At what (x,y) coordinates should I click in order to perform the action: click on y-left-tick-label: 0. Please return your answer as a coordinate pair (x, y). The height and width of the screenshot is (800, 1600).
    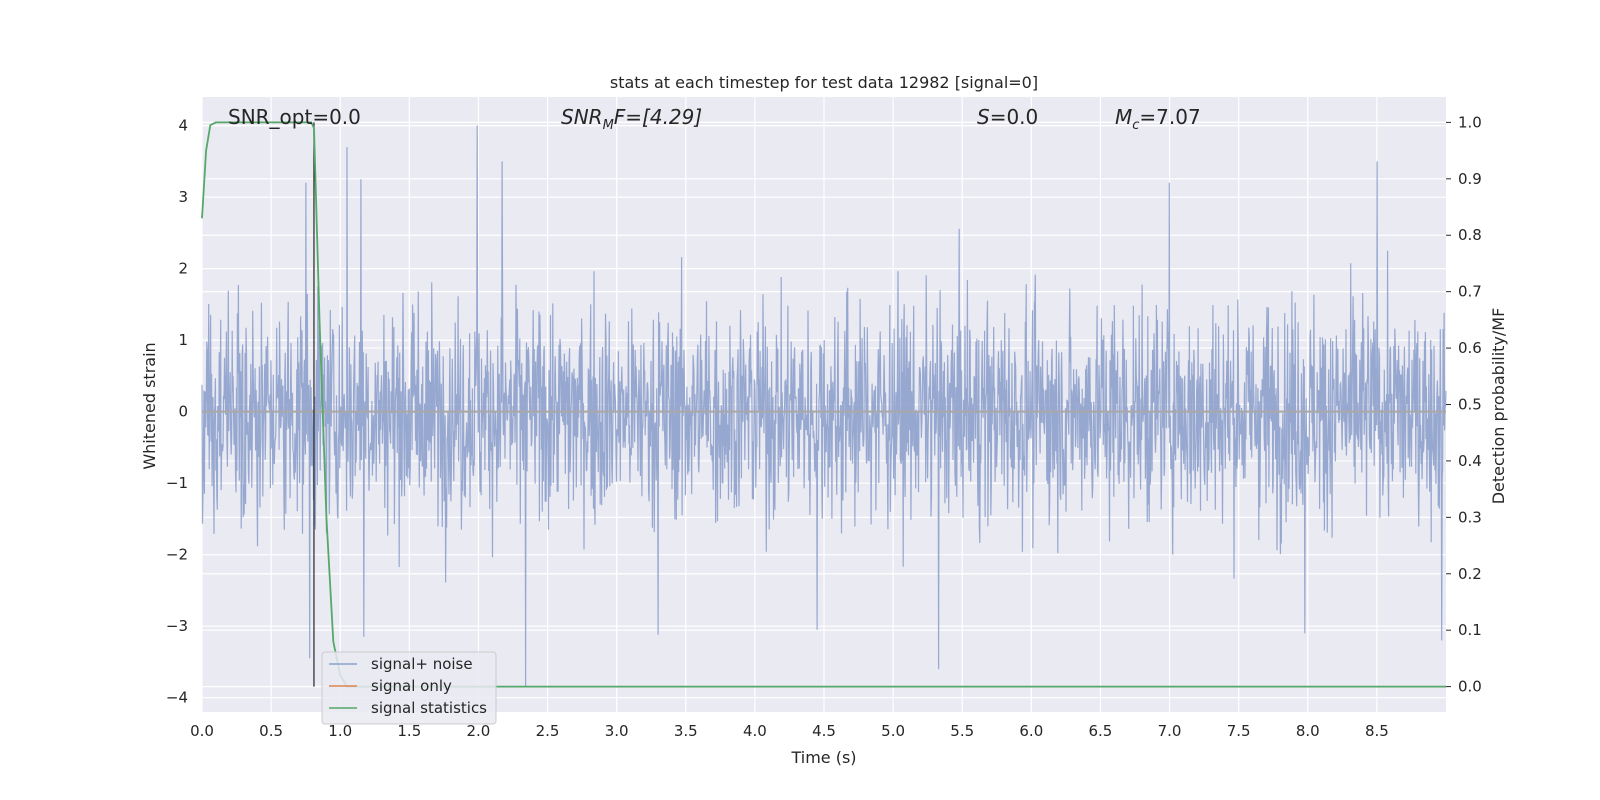
    Looking at the image, I should click on (183, 412).